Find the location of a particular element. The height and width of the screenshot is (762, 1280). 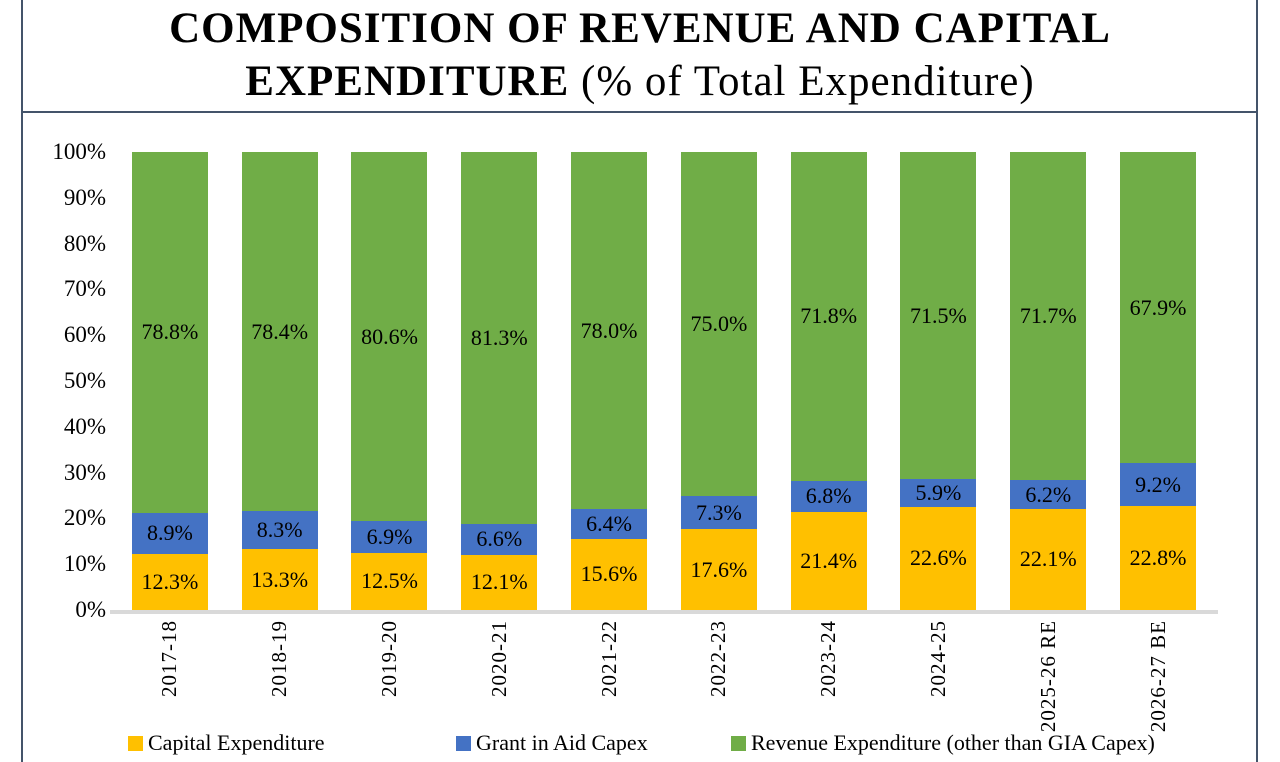

bar-segment-grant-in-aid-capex: 6.6% is located at coordinates (499, 539).